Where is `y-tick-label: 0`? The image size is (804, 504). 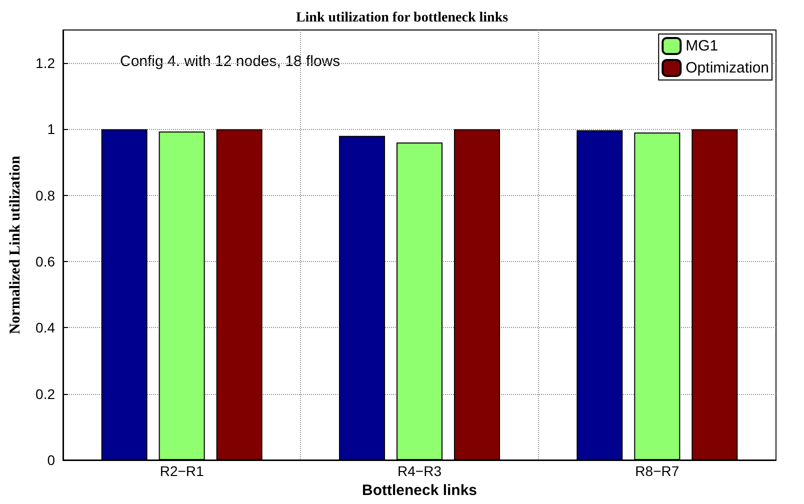 y-tick-label: 0 is located at coordinates (51, 460).